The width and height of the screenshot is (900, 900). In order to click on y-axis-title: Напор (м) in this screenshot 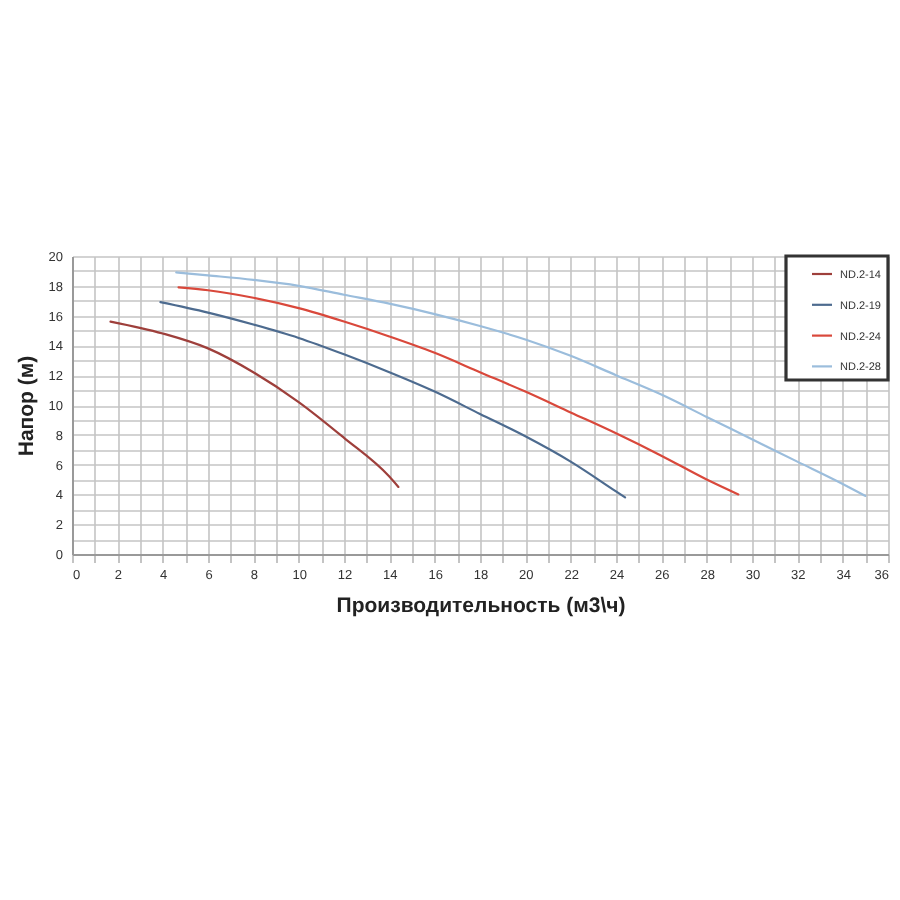, I will do `click(26, 406)`.